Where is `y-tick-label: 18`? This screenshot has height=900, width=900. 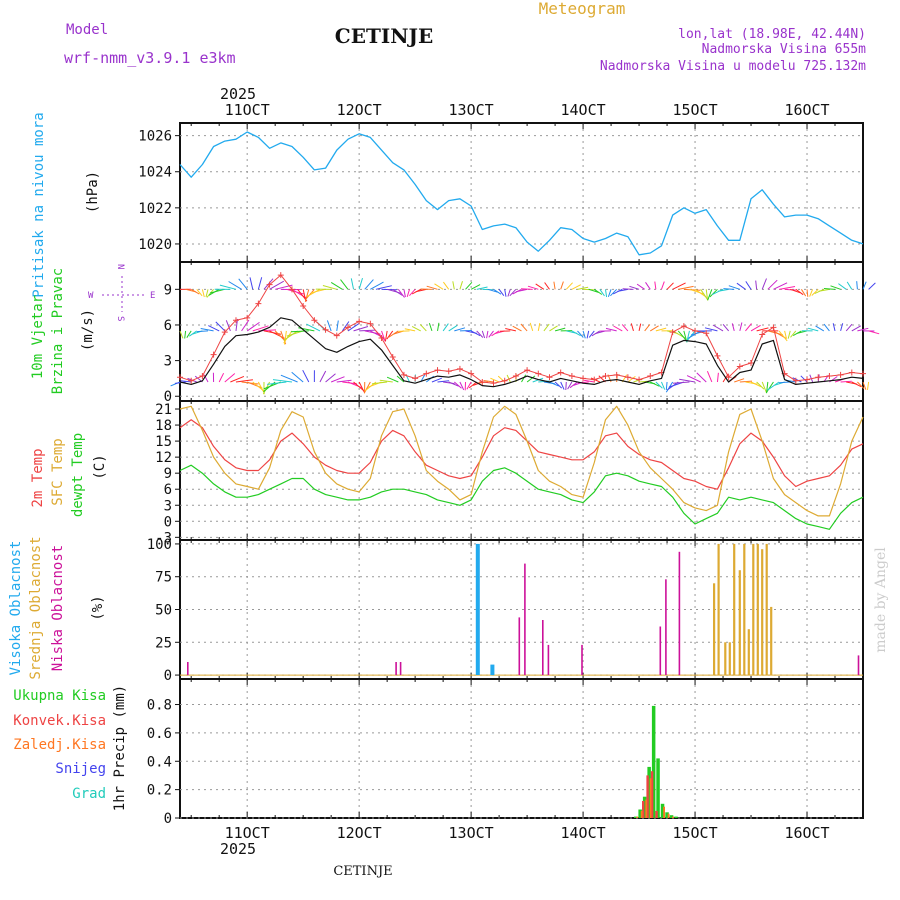 y-tick-label: 18 is located at coordinates (163, 426).